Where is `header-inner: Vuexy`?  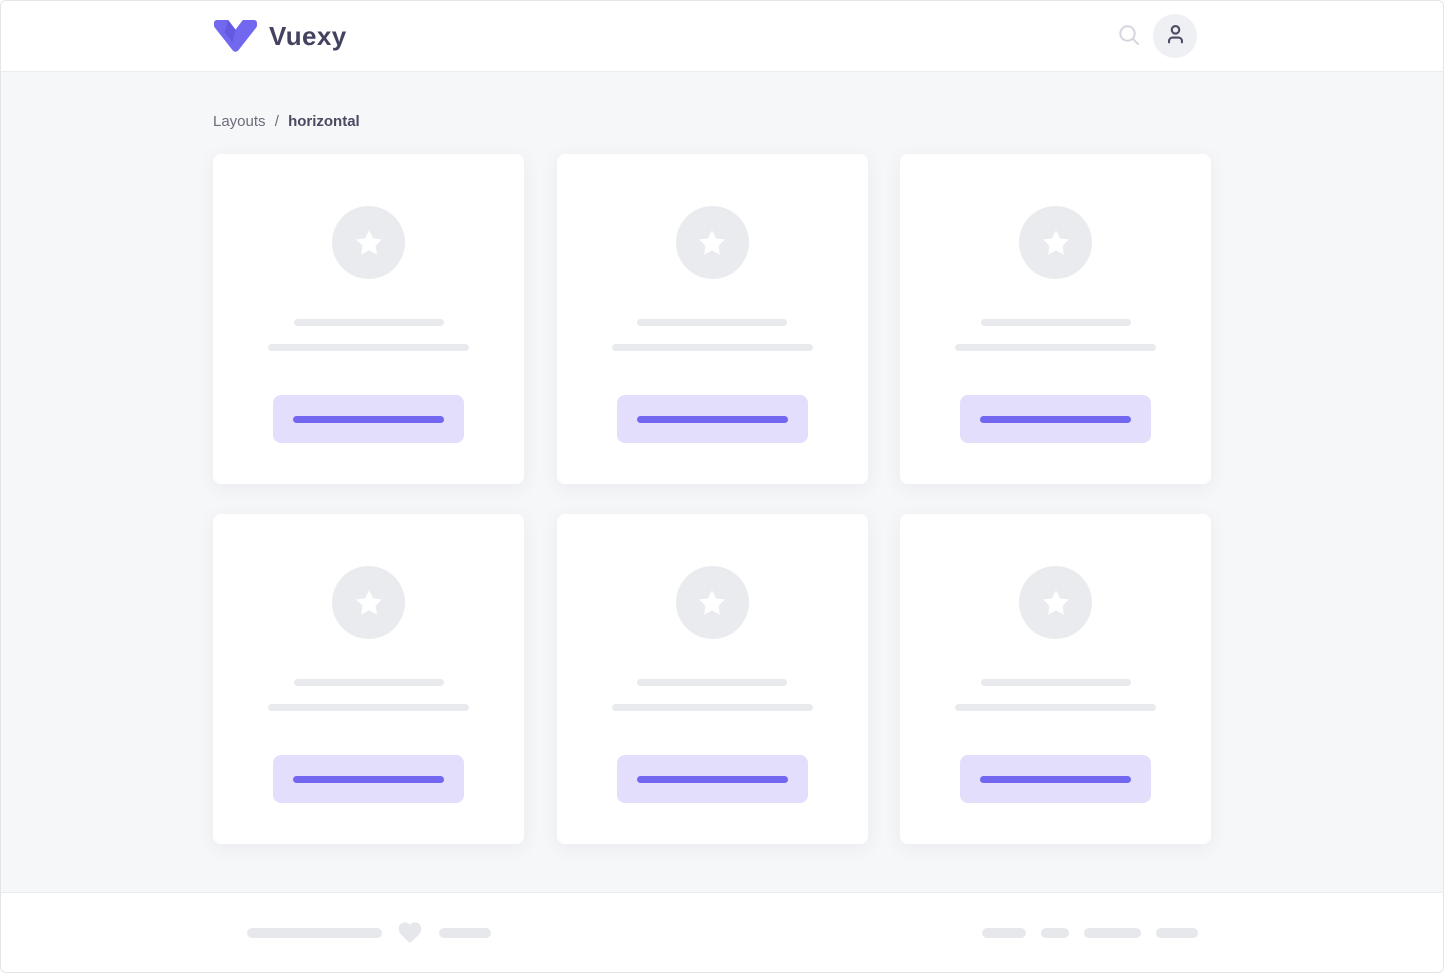 header-inner: Vuexy is located at coordinates (712, 36).